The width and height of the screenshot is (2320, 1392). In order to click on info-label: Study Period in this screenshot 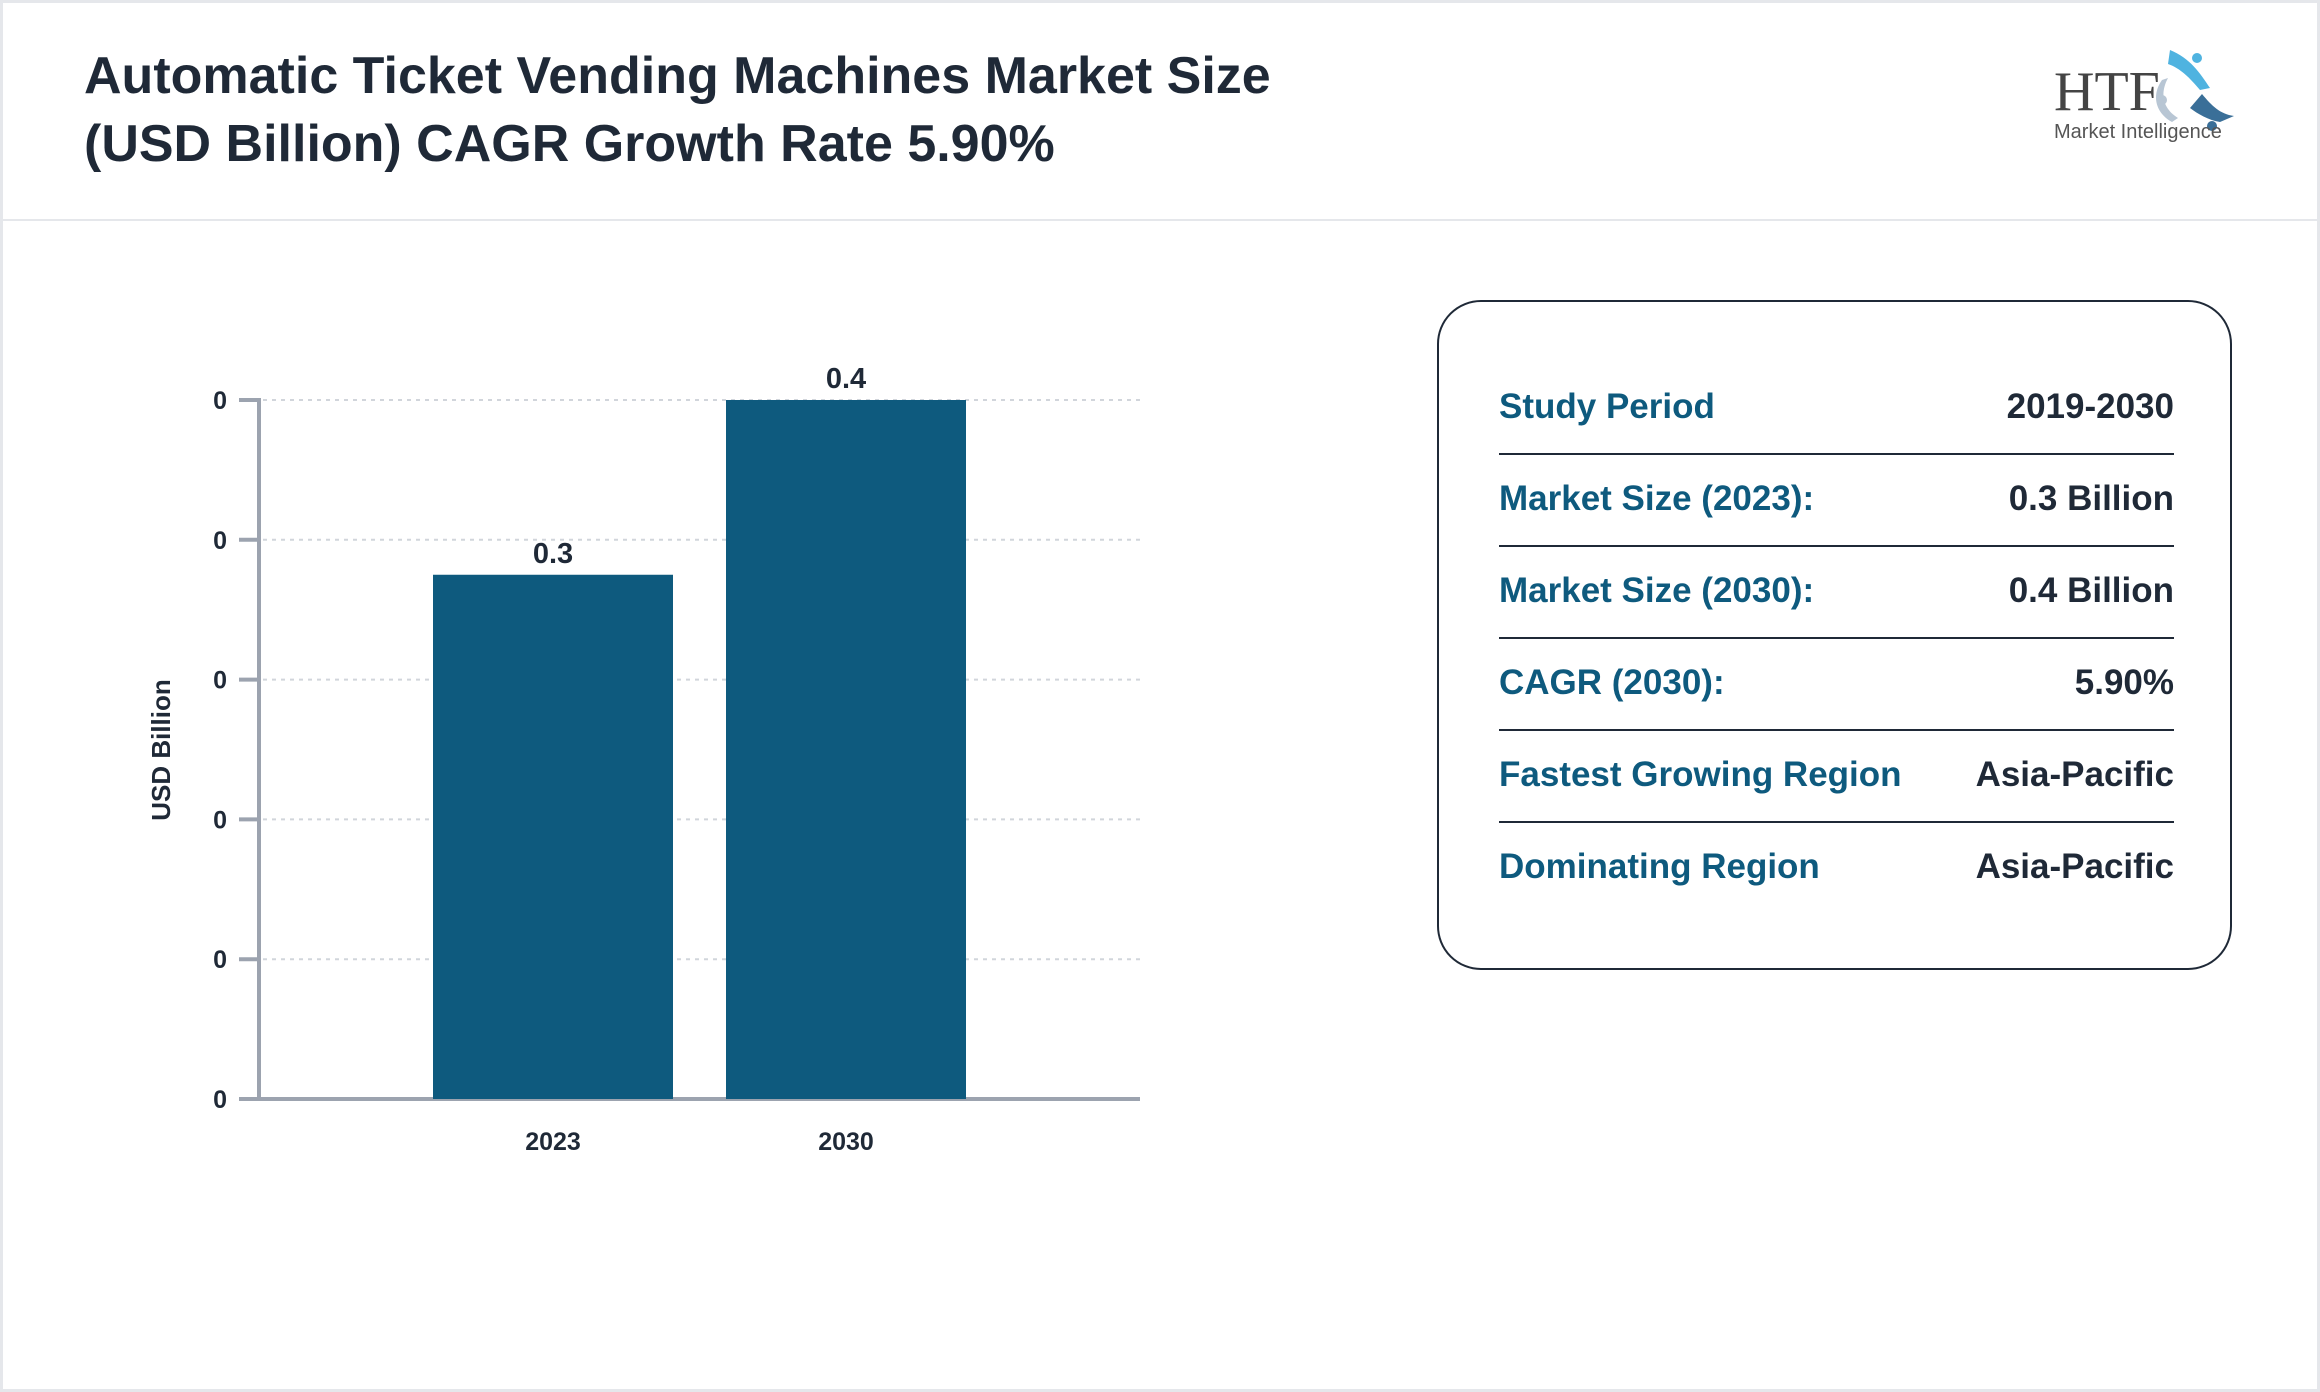, I will do `click(1607, 406)`.